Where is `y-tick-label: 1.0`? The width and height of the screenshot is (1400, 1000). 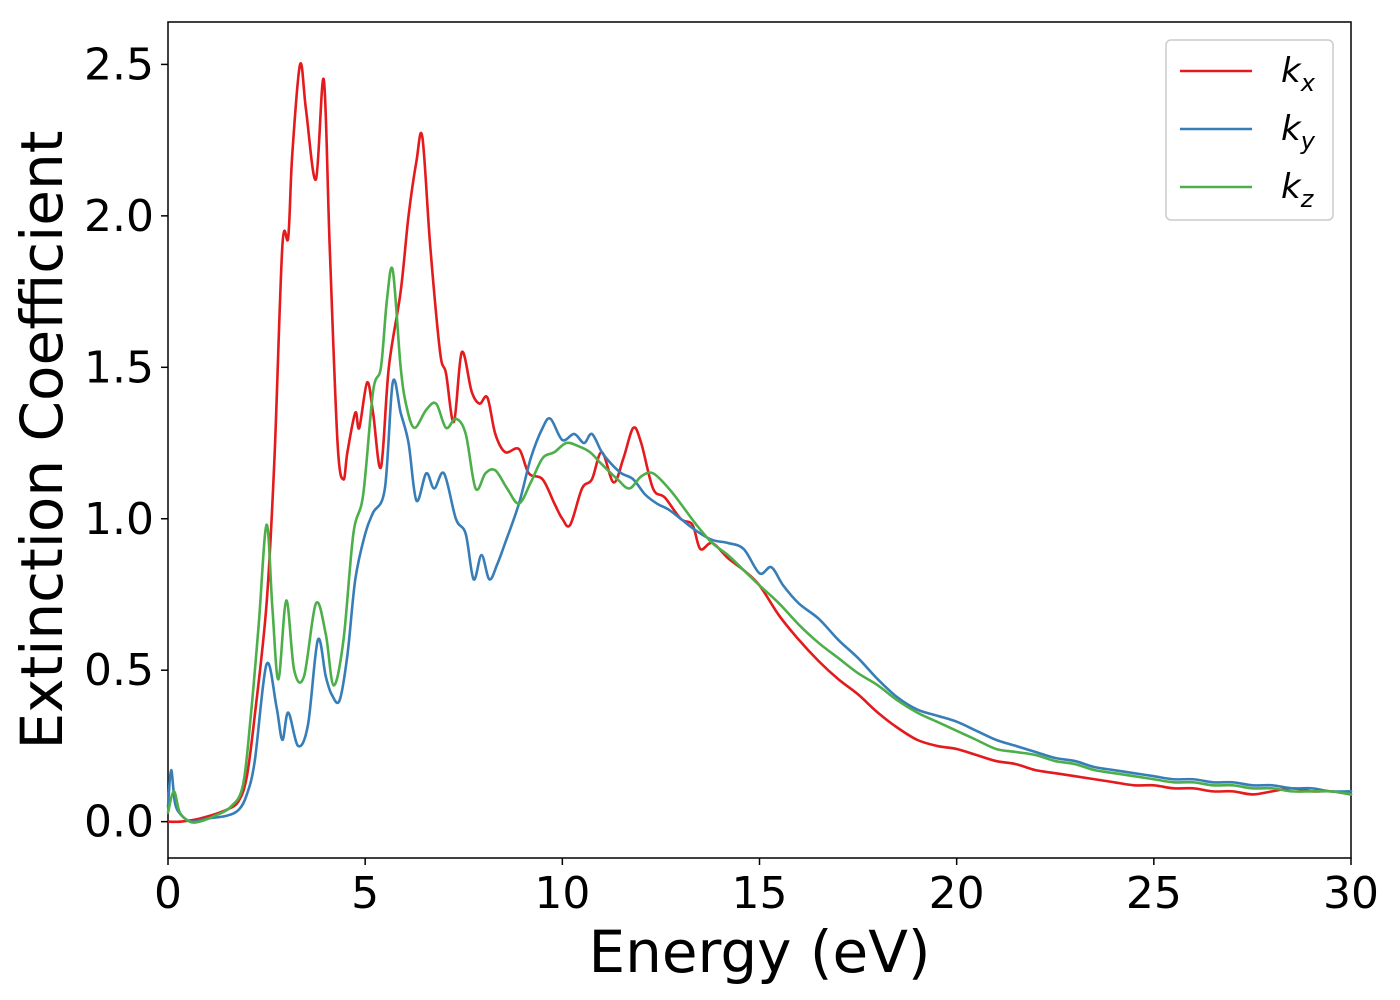
y-tick-label: 1.0 is located at coordinates (119, 519).